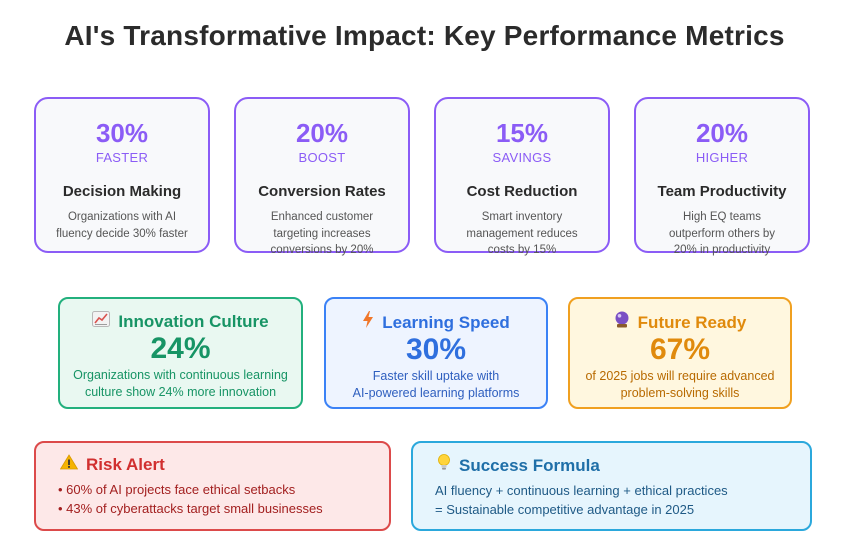 The height and width of the screenshot is (544, 849). I want to click on metric-name: Cost Reduction, so click(522, 191).